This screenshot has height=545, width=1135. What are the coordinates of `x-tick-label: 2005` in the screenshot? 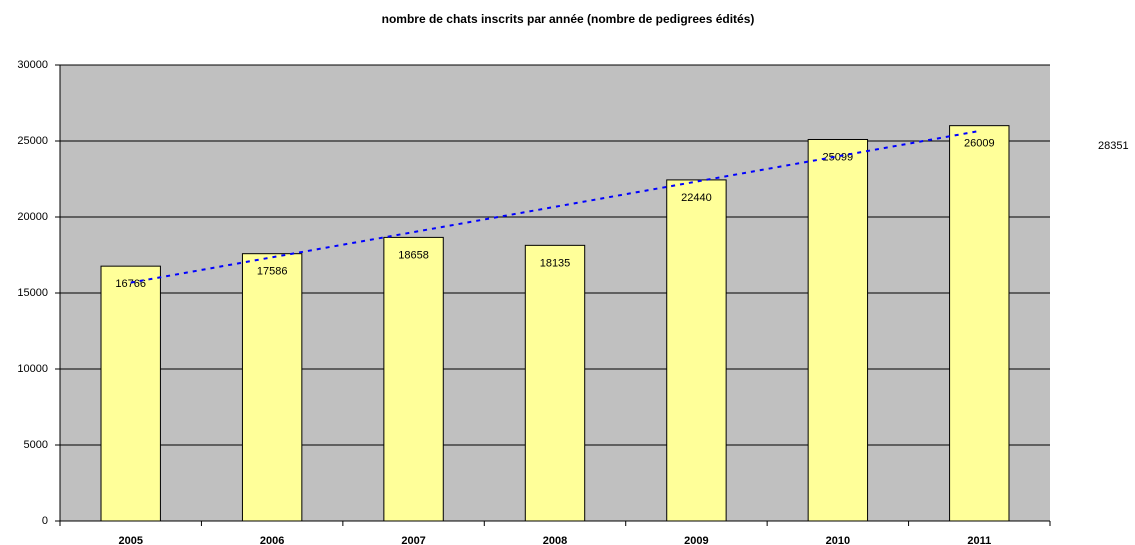 It's located at (130, 540).